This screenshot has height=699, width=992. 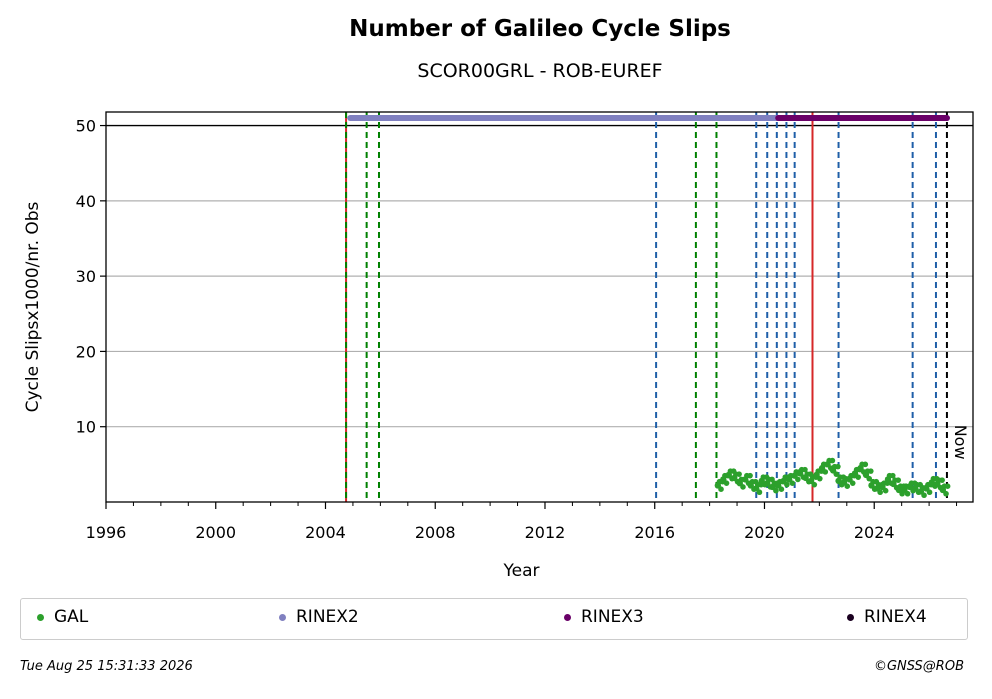 What do you see at coordinates (850, 617) in the screenshot?
I see `legend-marker-rinex4` at bounding box center [850, 617].